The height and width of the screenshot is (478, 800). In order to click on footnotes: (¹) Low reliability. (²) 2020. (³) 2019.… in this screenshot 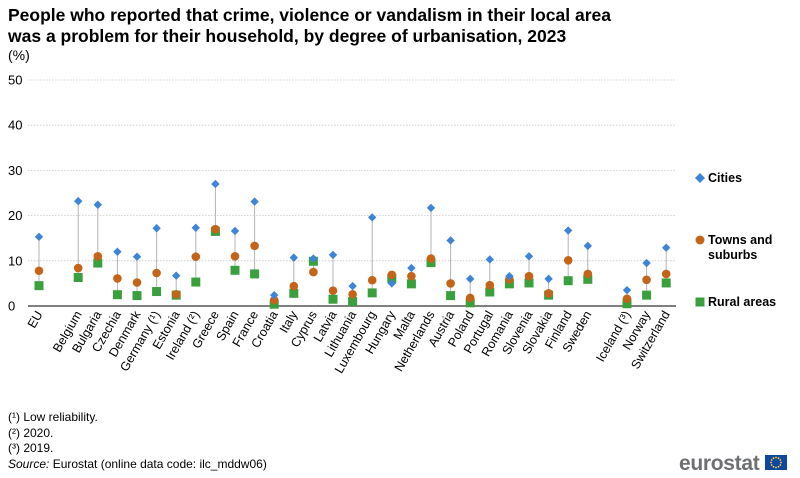, I will do `click(137, 441)`.